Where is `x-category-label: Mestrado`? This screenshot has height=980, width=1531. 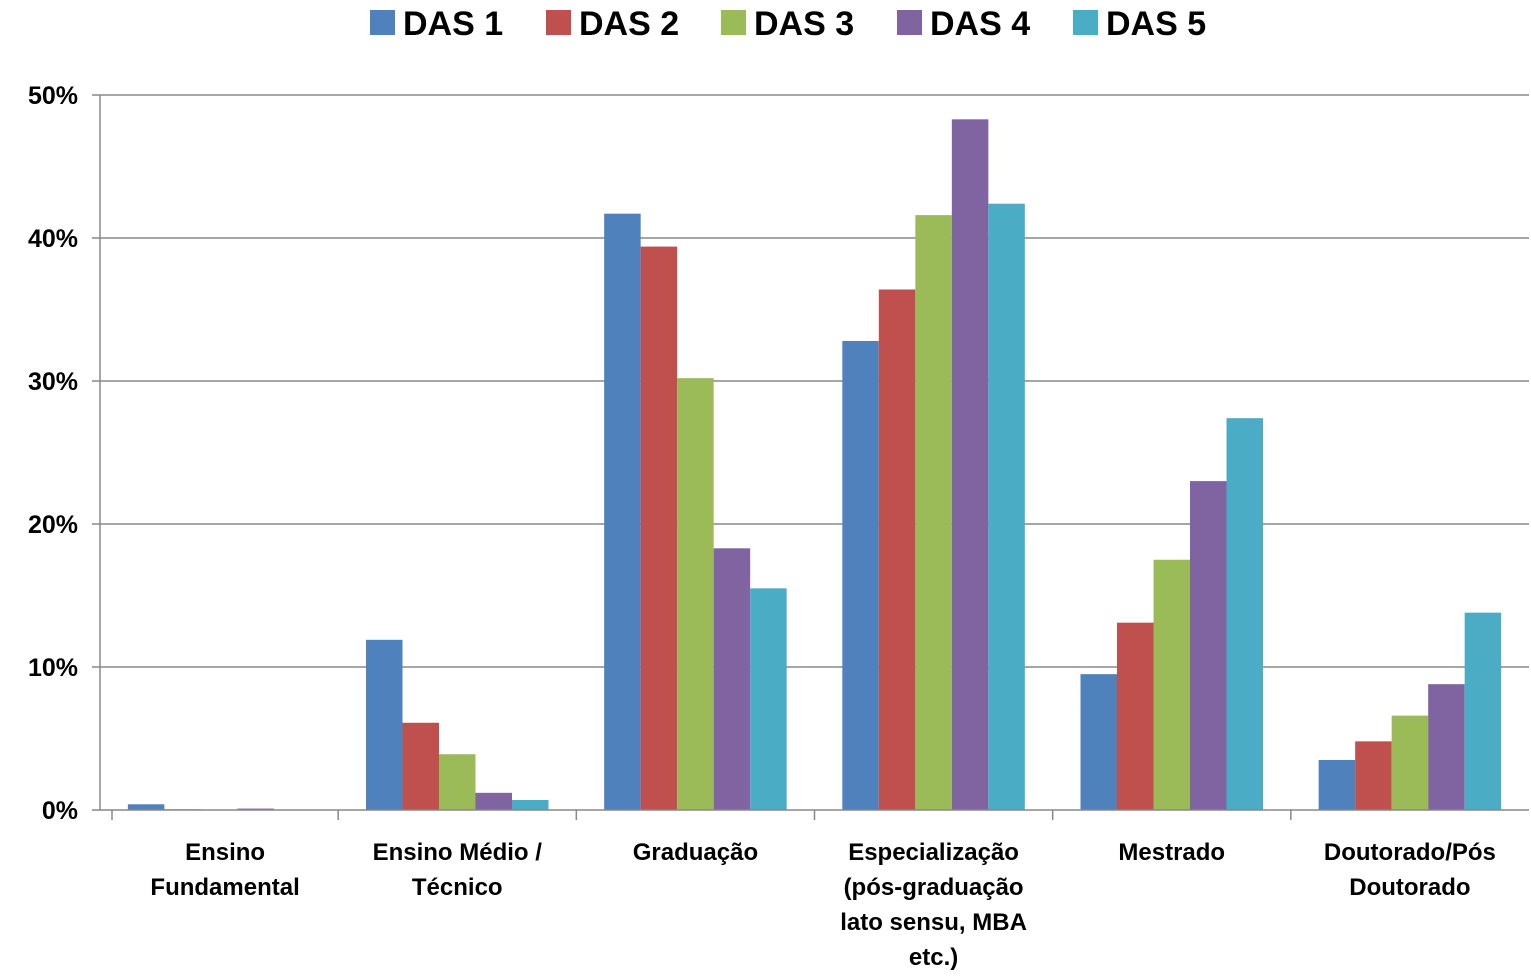 x-category-label: Mestrado is located at coordinates (1171, 852).